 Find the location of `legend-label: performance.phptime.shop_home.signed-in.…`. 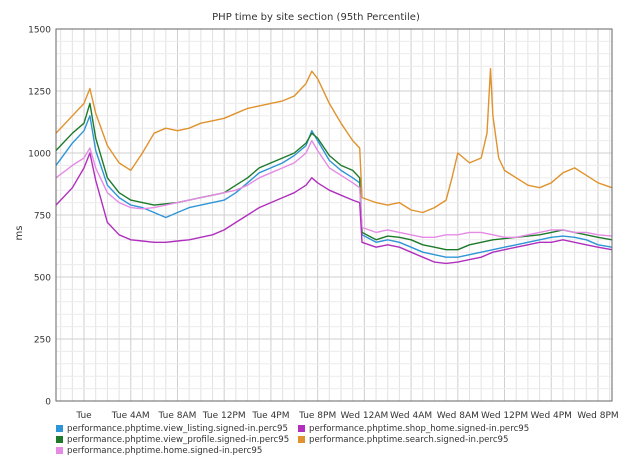

legend-label: performance.phptime.shop_home.signed-in.… is located at coordinates (419, 428).